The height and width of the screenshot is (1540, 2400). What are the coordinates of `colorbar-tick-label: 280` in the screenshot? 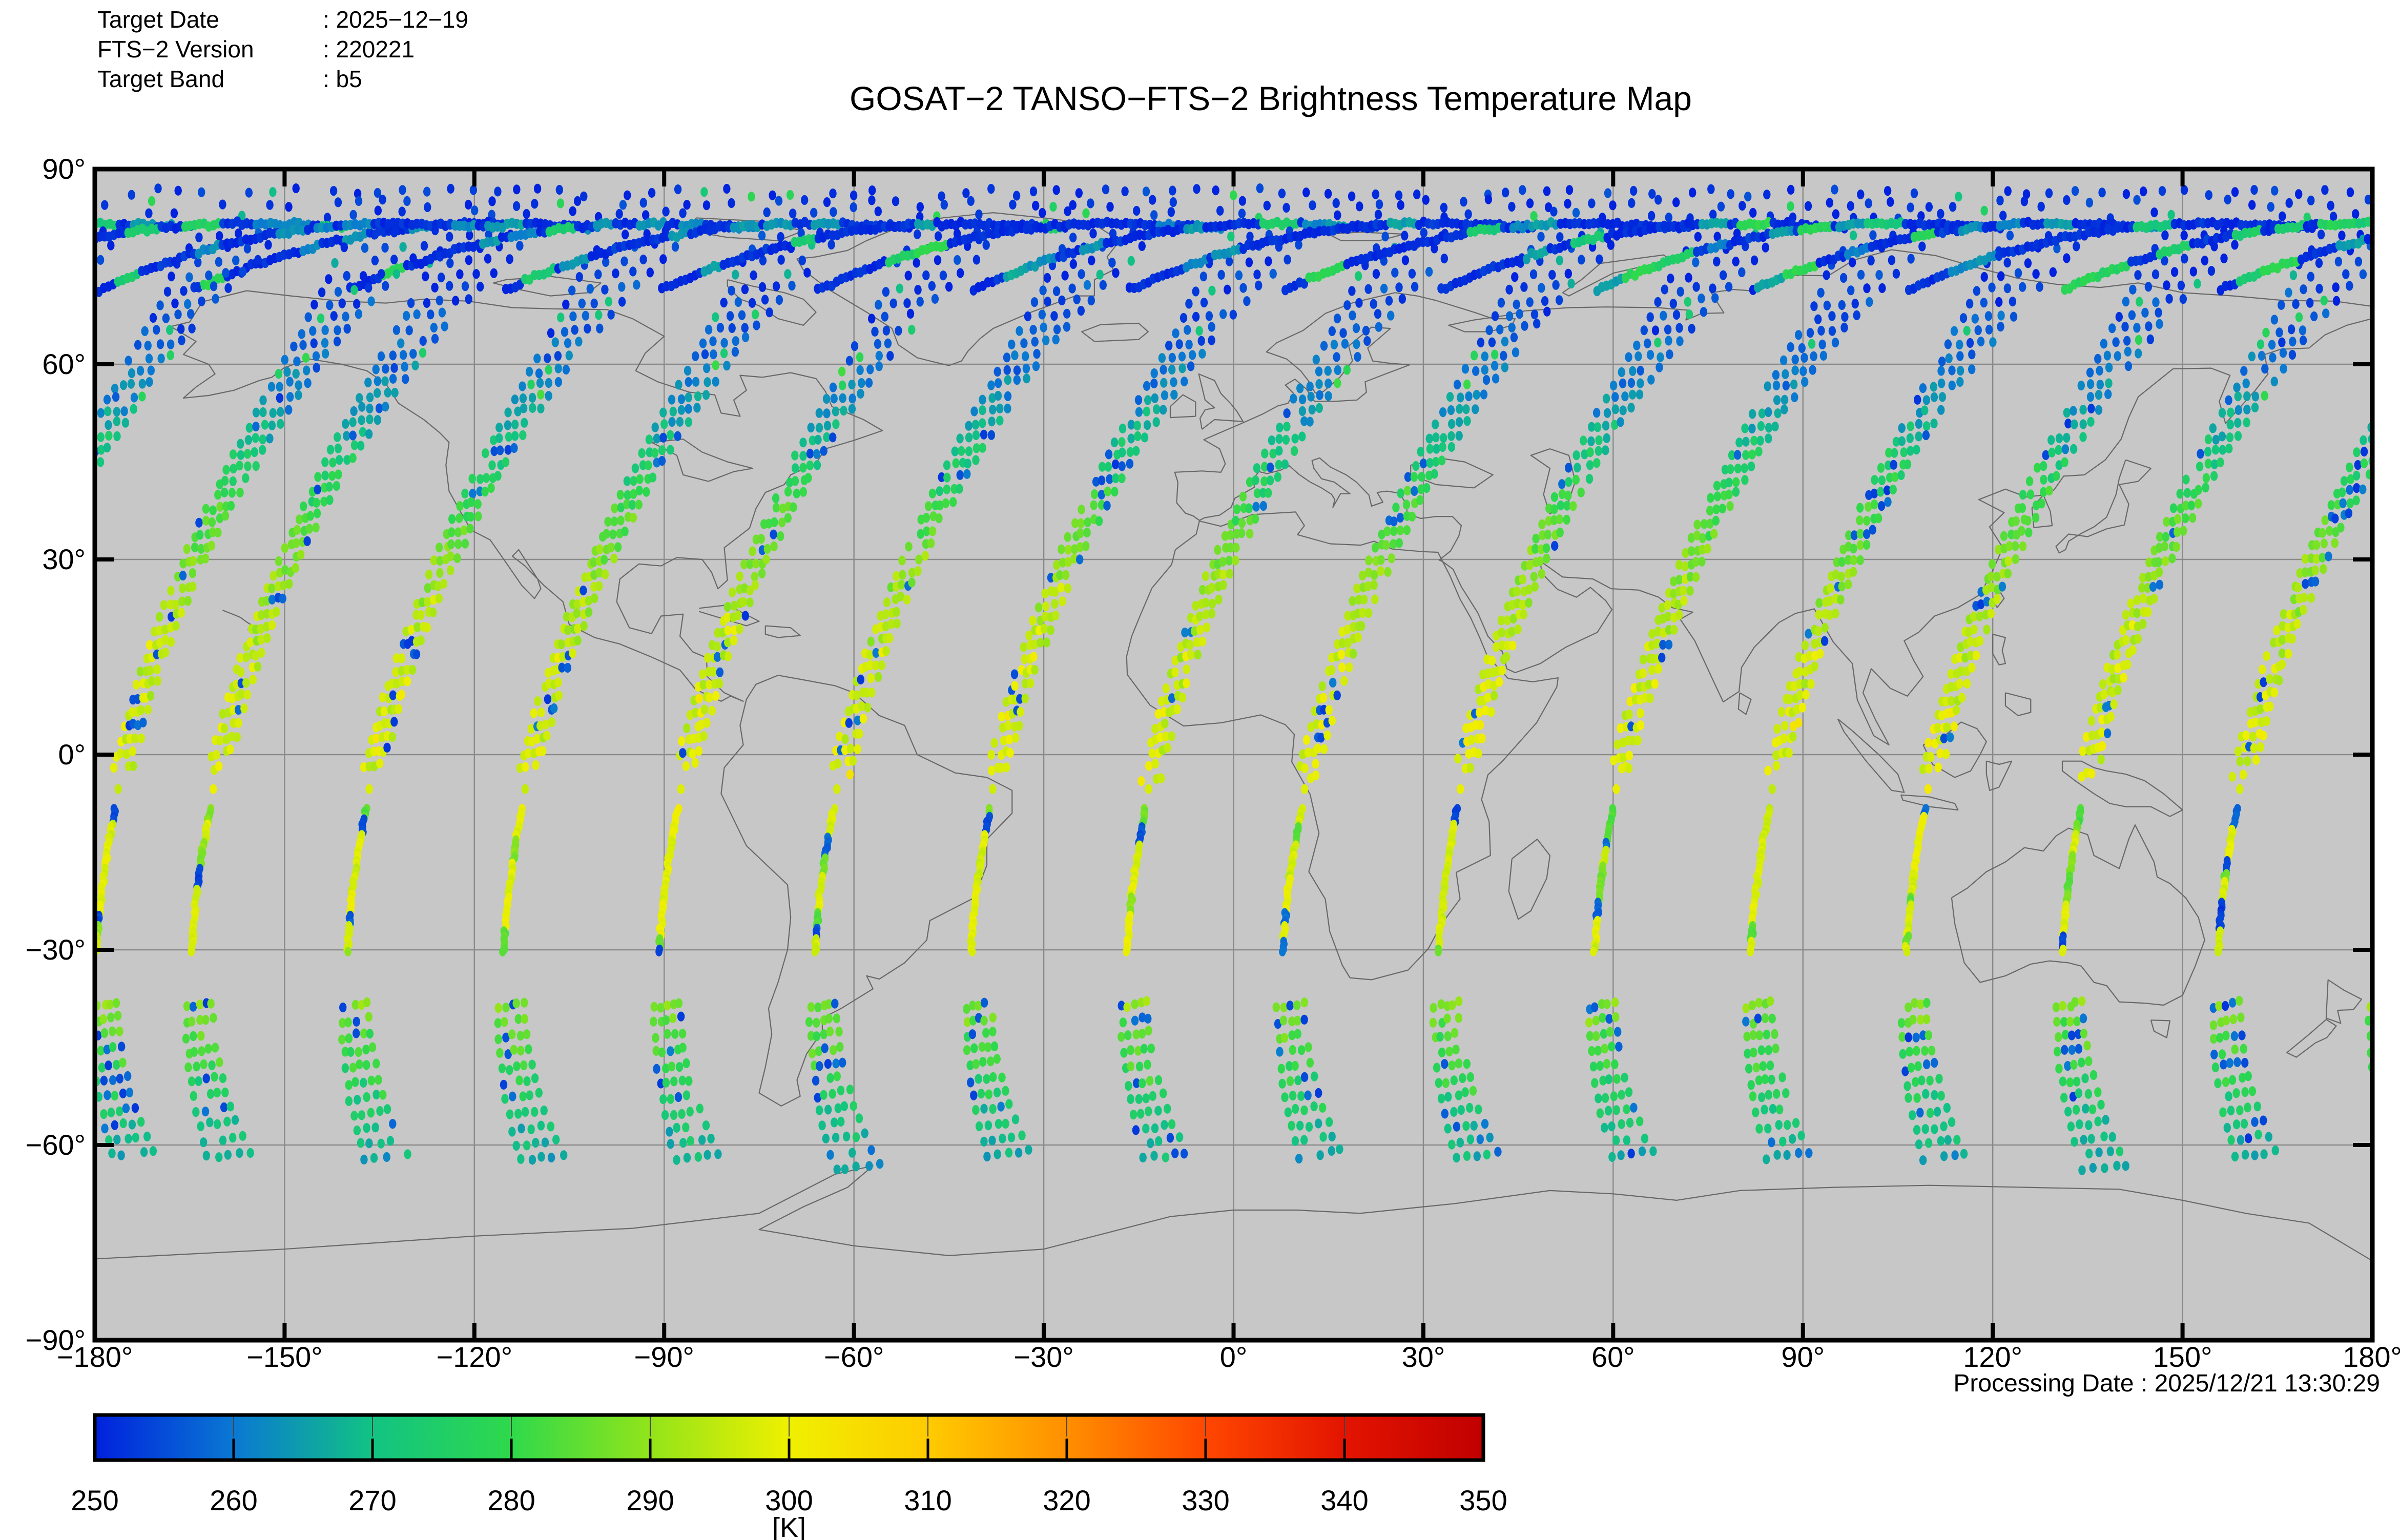 It's located at (511, 1500).